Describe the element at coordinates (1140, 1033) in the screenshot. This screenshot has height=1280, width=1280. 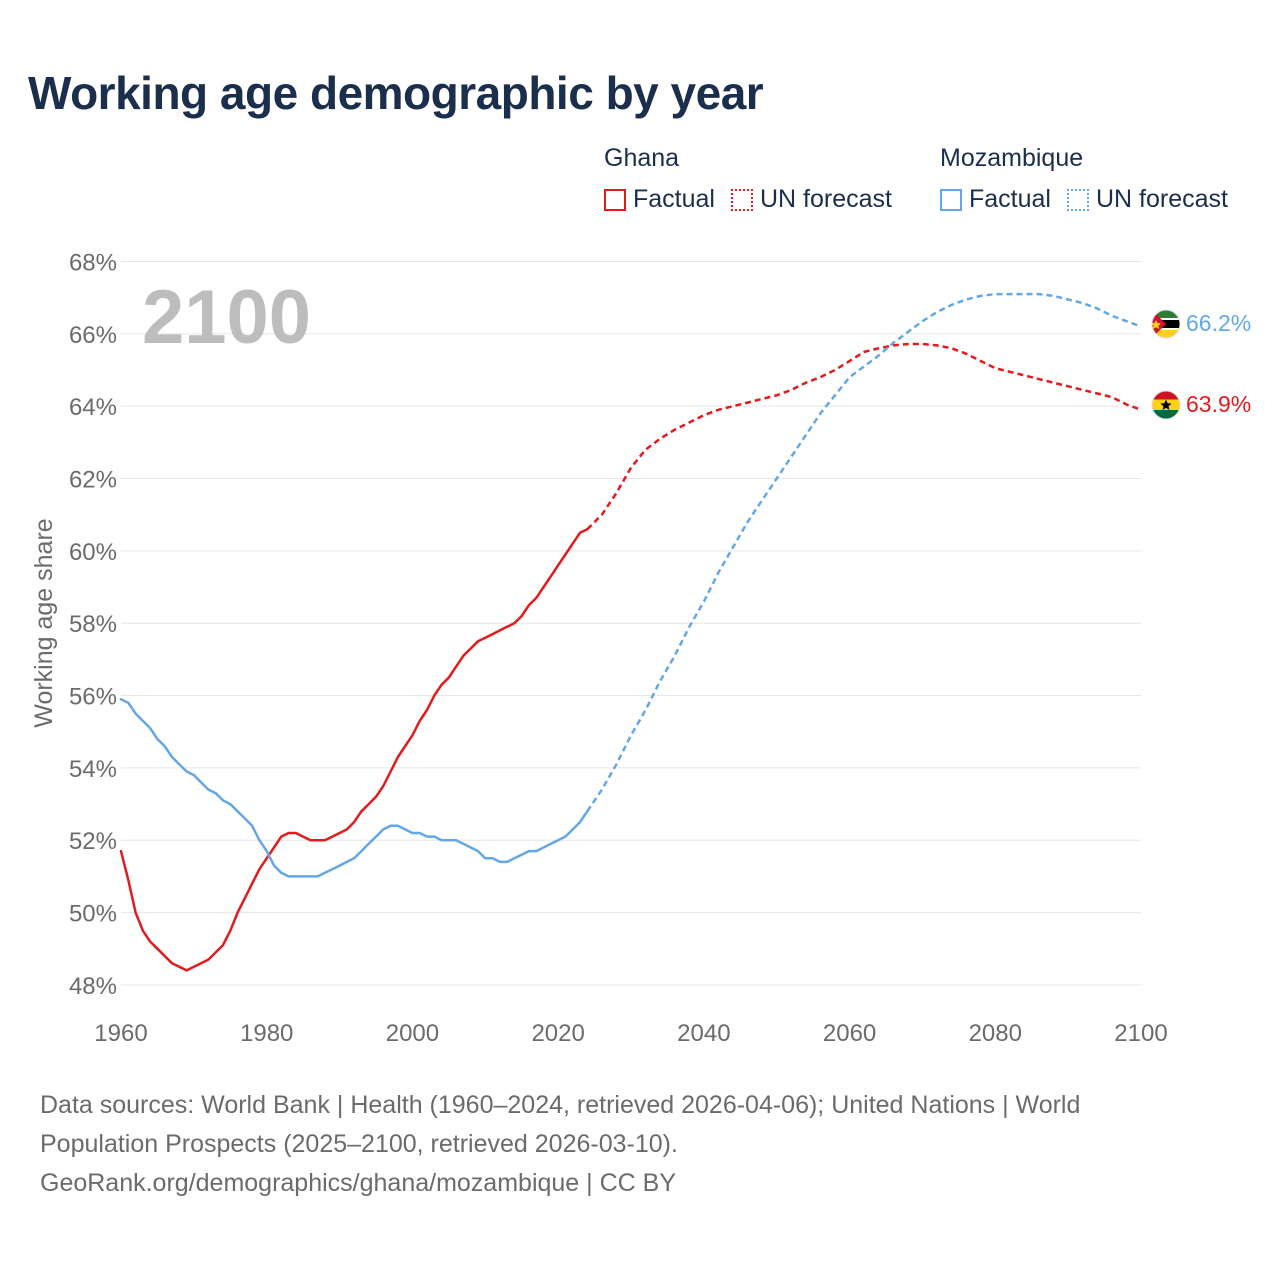
I see `x-tick-label: 2100` at that location.